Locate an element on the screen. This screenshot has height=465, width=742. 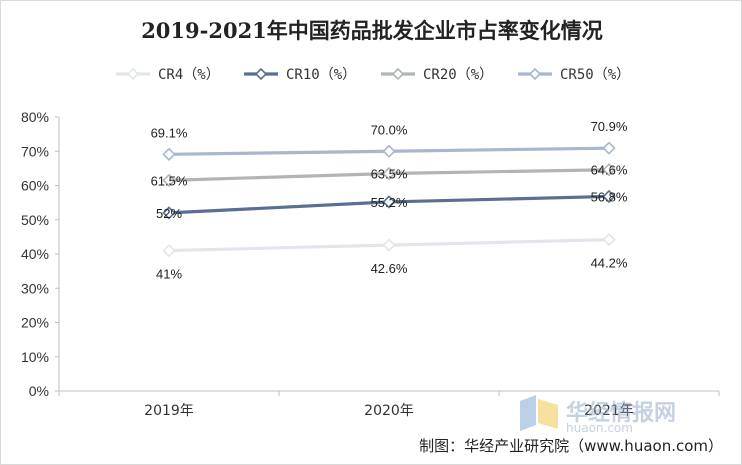
legend-item-label: CR50（%） is located at coordinates (595, 75).